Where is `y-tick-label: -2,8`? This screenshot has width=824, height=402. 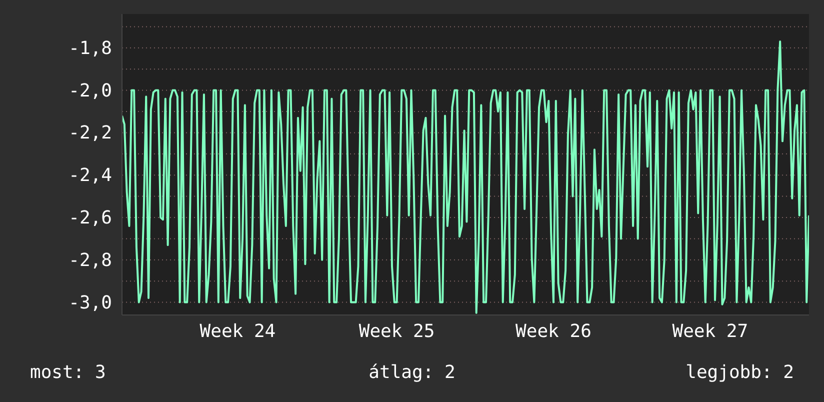 y-tick-label: -2,8 is located at coordinates (90, 260).